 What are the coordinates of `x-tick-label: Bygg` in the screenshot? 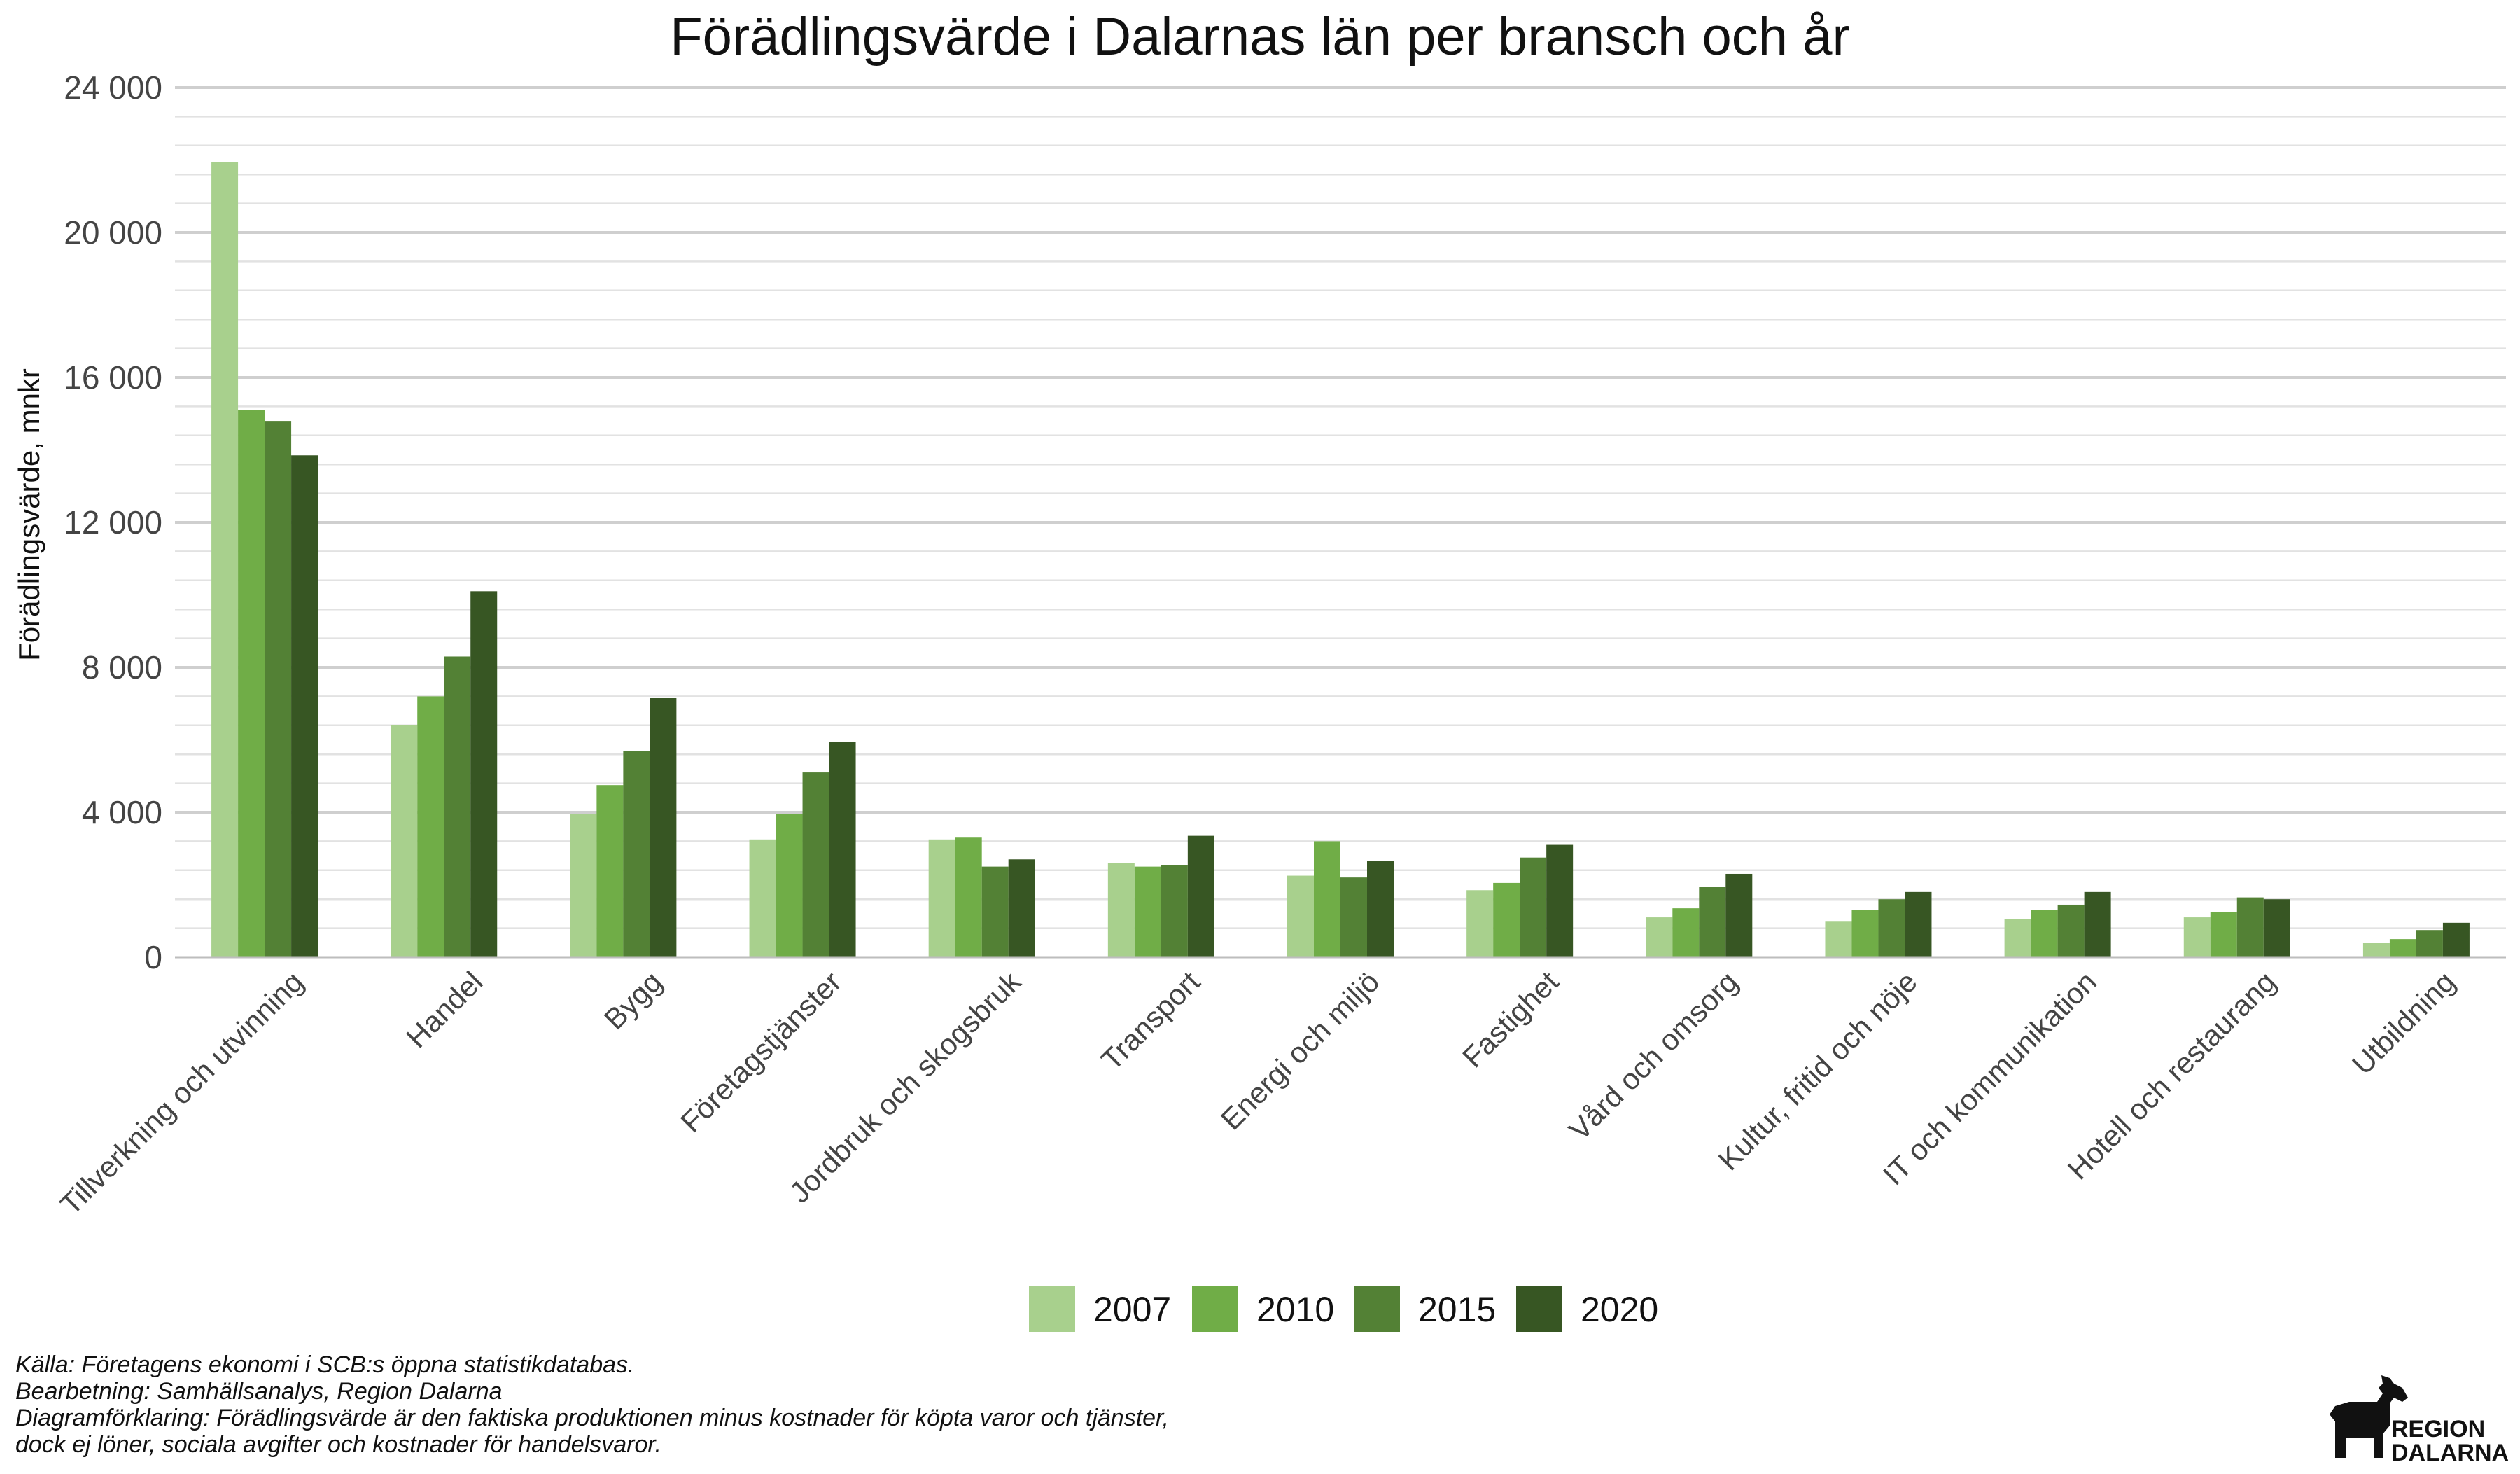 It's located at (633, 1001).